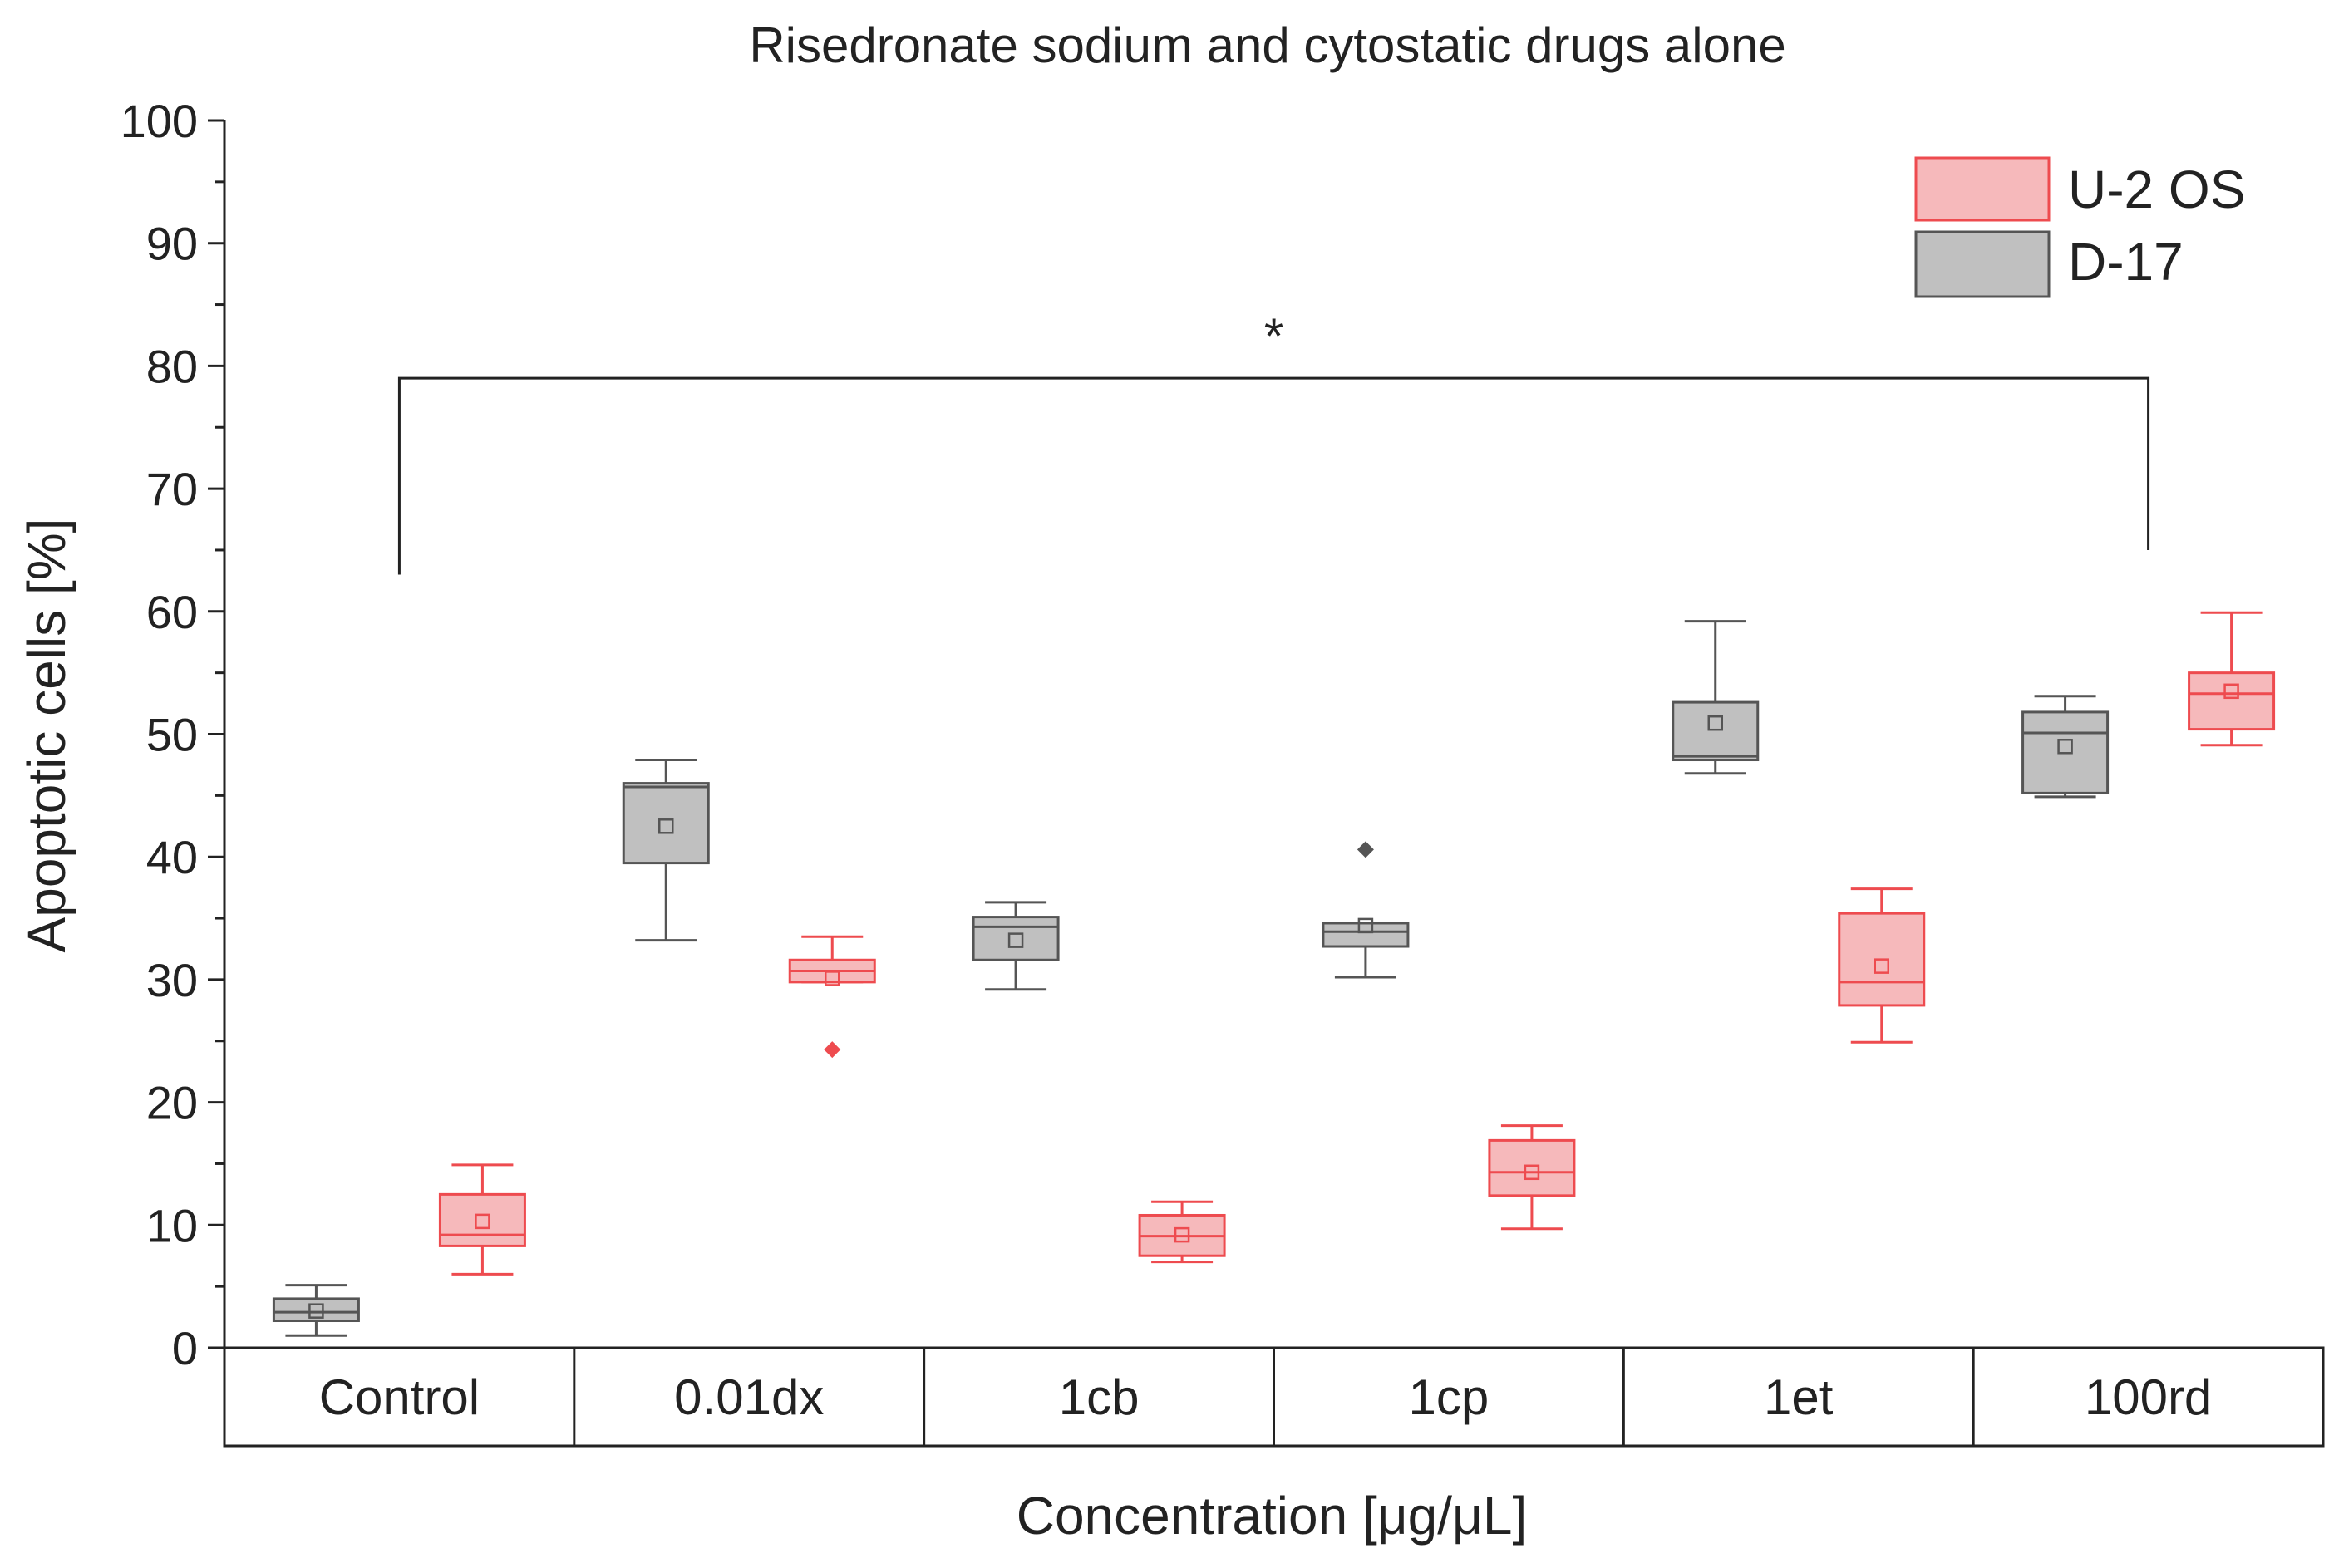 The height and width of the screenshot is (1568, 2334). I want to click on y-tick-label: 70, so click(172, 489).